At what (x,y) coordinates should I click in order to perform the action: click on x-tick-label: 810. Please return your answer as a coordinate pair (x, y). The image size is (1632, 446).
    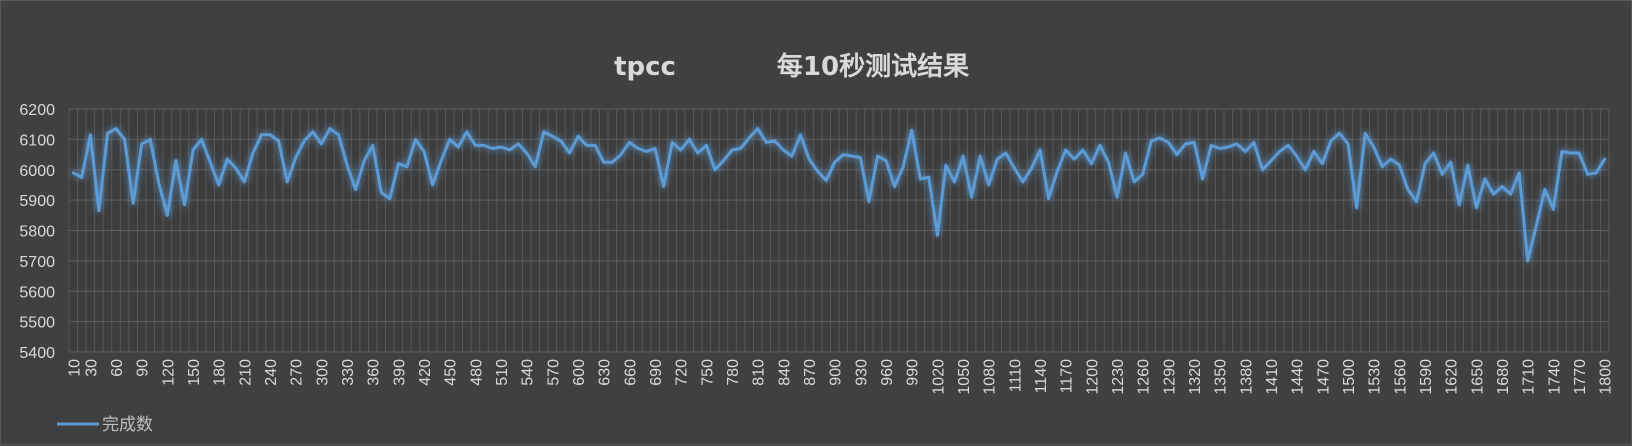
    Looking at the image, I should click on (759, 372).